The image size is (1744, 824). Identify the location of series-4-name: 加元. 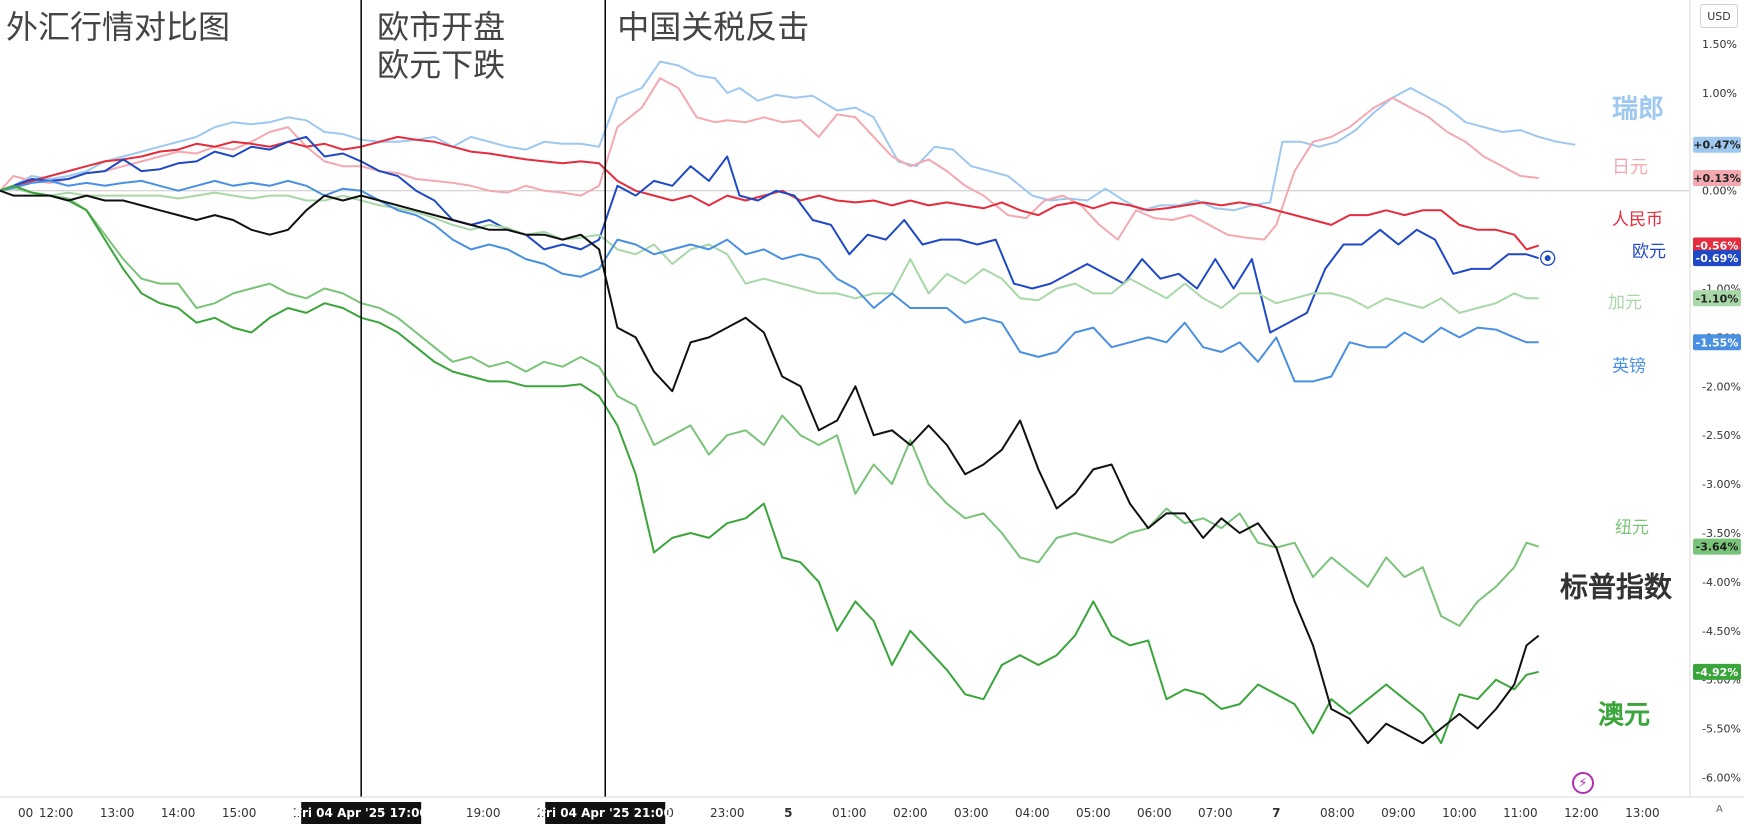
(1625, 303).